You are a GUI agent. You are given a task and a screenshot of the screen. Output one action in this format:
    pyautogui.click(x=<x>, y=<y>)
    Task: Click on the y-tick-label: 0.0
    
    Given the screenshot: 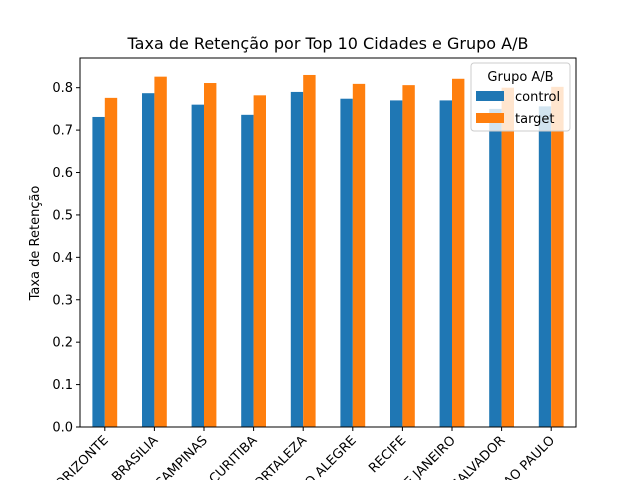 What is the action you would take?
    pyautogui.click(x=62, y=428)
    